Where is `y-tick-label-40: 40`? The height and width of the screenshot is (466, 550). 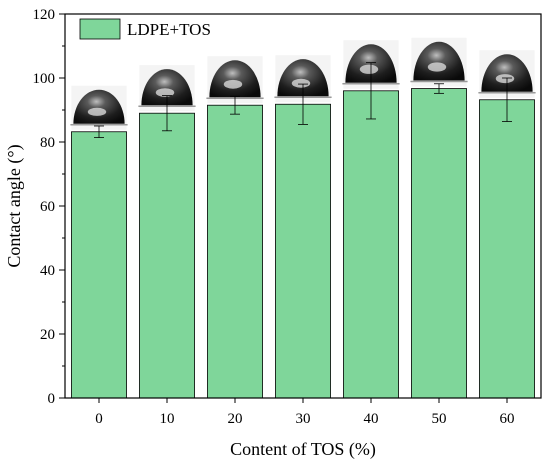 y-tick-label-40: 40 is located at coordinates (47, 271).